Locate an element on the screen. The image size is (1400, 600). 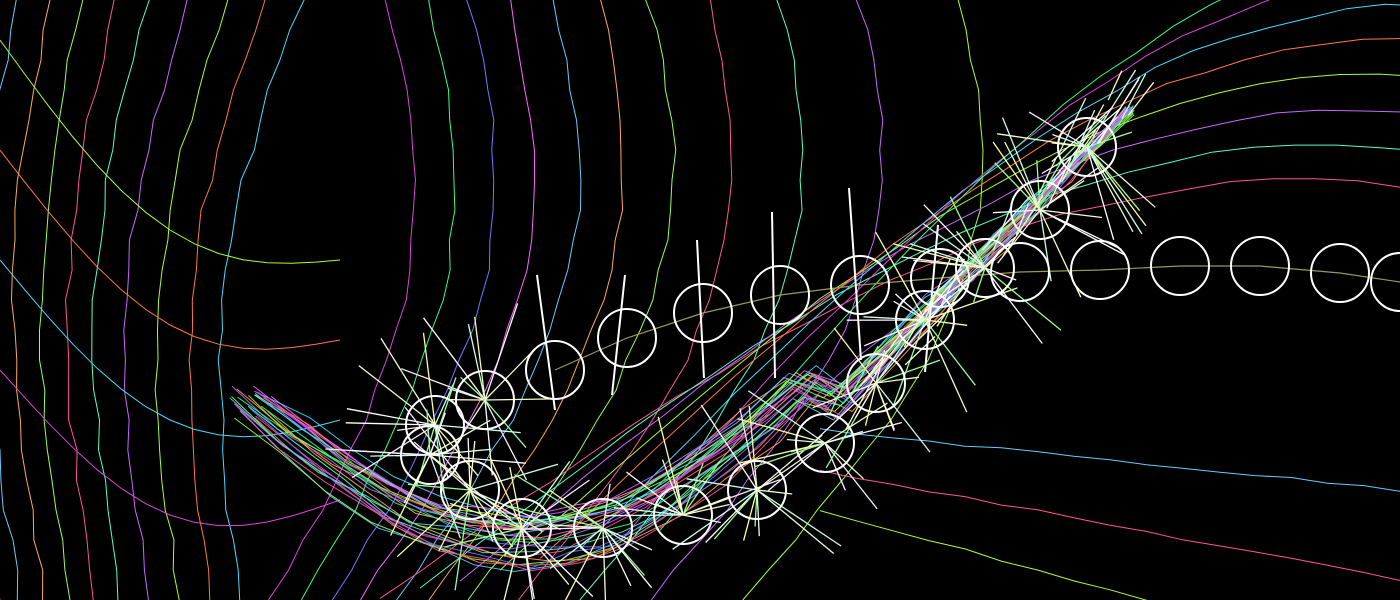
field-tail is located at coordinates (983, 555).